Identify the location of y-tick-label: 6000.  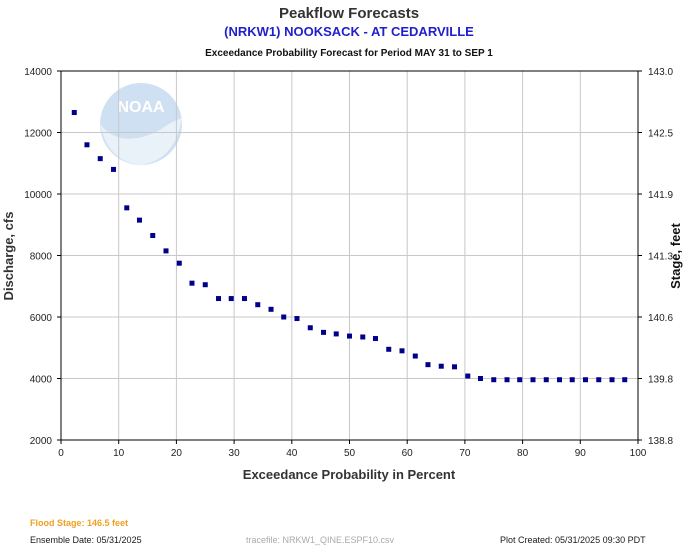
(41, 318).